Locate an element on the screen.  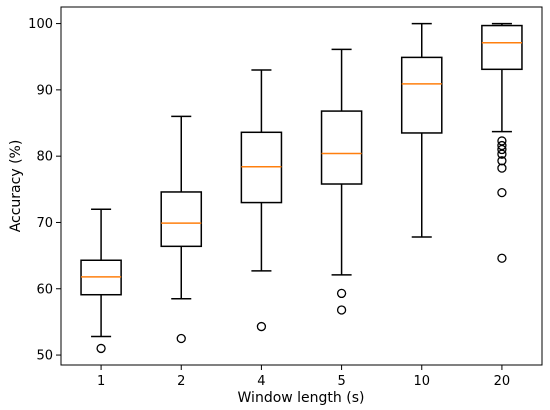
y-tick-label: 70 is located at coordinates (44, 223).